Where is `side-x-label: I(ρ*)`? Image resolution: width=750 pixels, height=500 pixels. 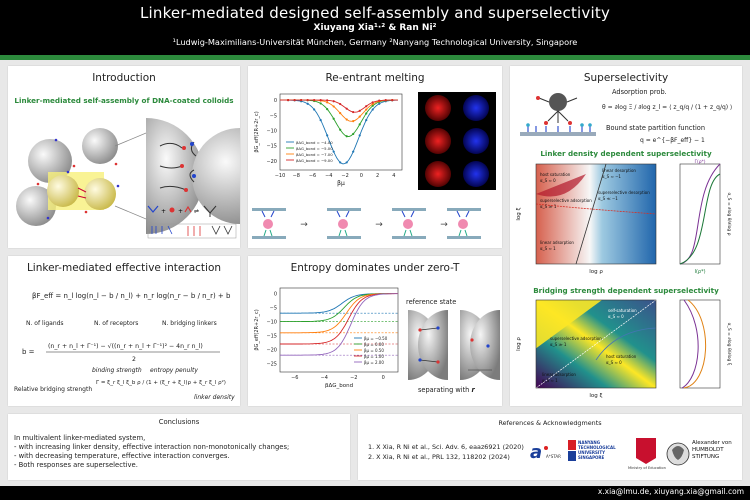 side-x-label: I(ρ*) is located at coordinates (699, 272).